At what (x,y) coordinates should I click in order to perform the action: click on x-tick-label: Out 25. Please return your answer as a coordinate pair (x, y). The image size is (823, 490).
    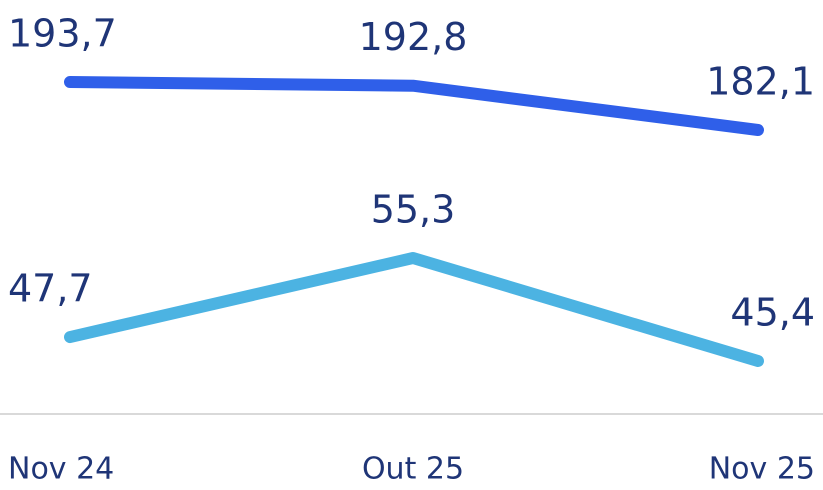
    Looking at the image, I should click on (413, 469).